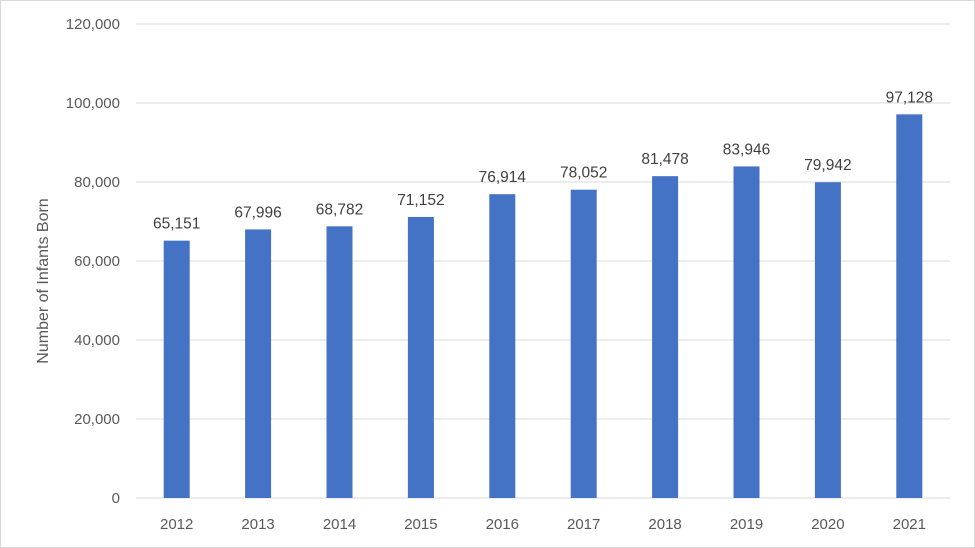  Describe the element at coordinates (909, 97) in the screenshot. I see `data-label: 97,128` at that location.